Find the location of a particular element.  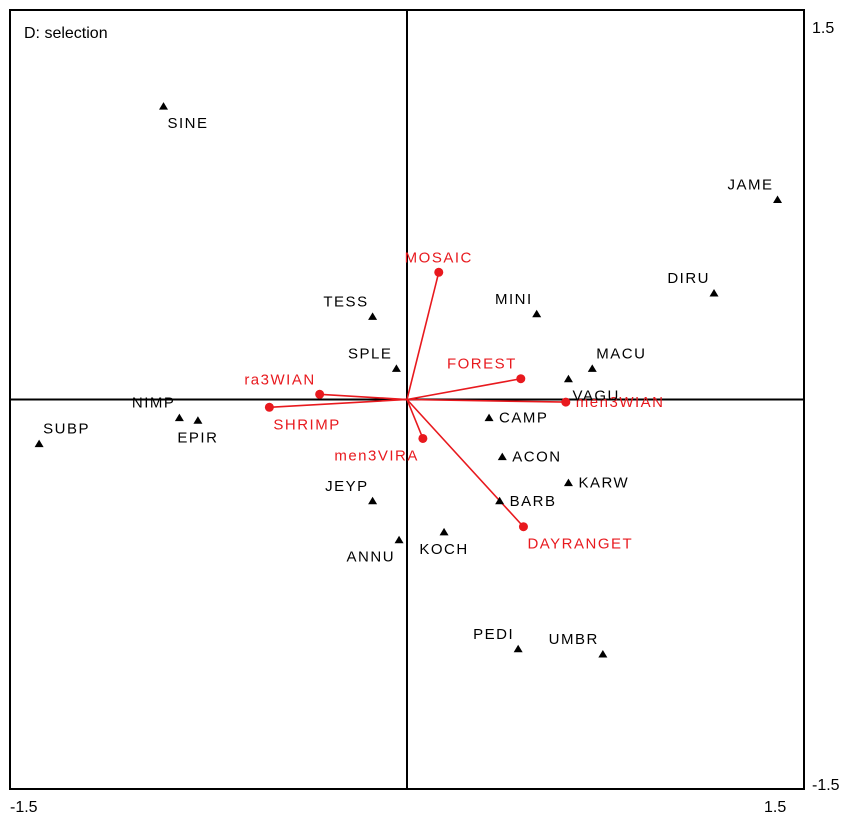

env-point-dayranget is located at coordinates (523, 527).